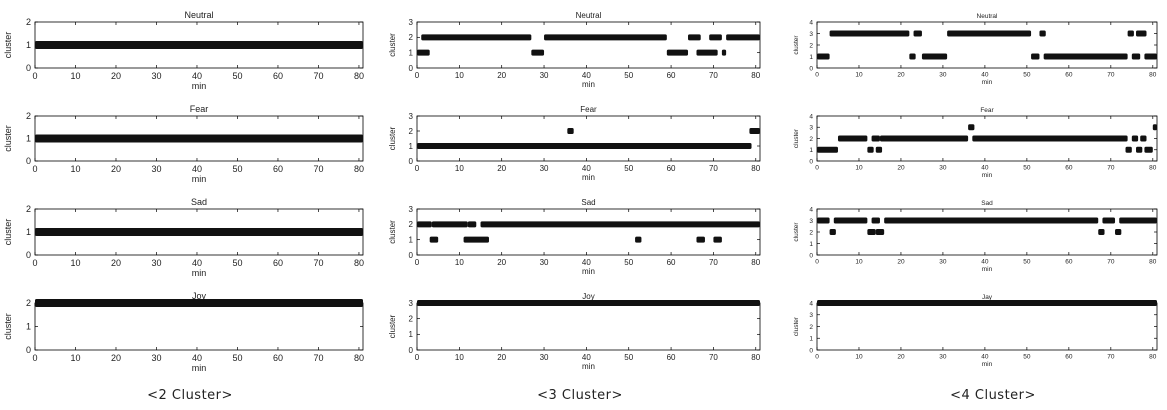 The height and width of the screenshot is (410, 1167). What do you see at coordinates (588, 202) in the screenshot?
I see `chart-title: Sad` at bounding box center [588, 202].